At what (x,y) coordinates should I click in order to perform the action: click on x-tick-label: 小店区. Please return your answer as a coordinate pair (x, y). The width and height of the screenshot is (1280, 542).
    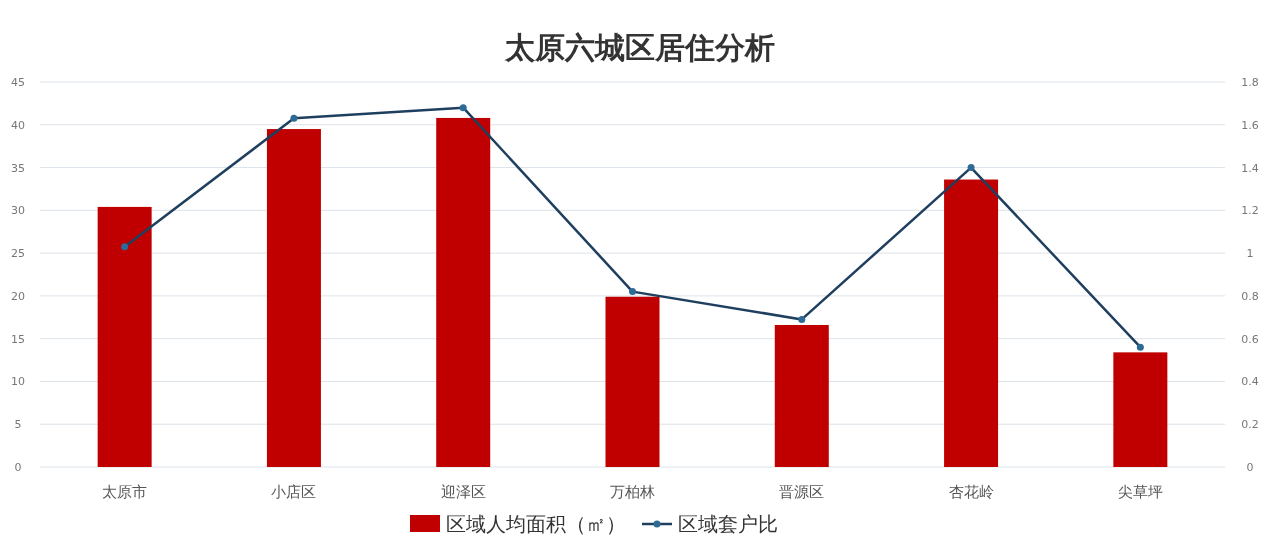
    Looking at the image, I should click on (294, 492).